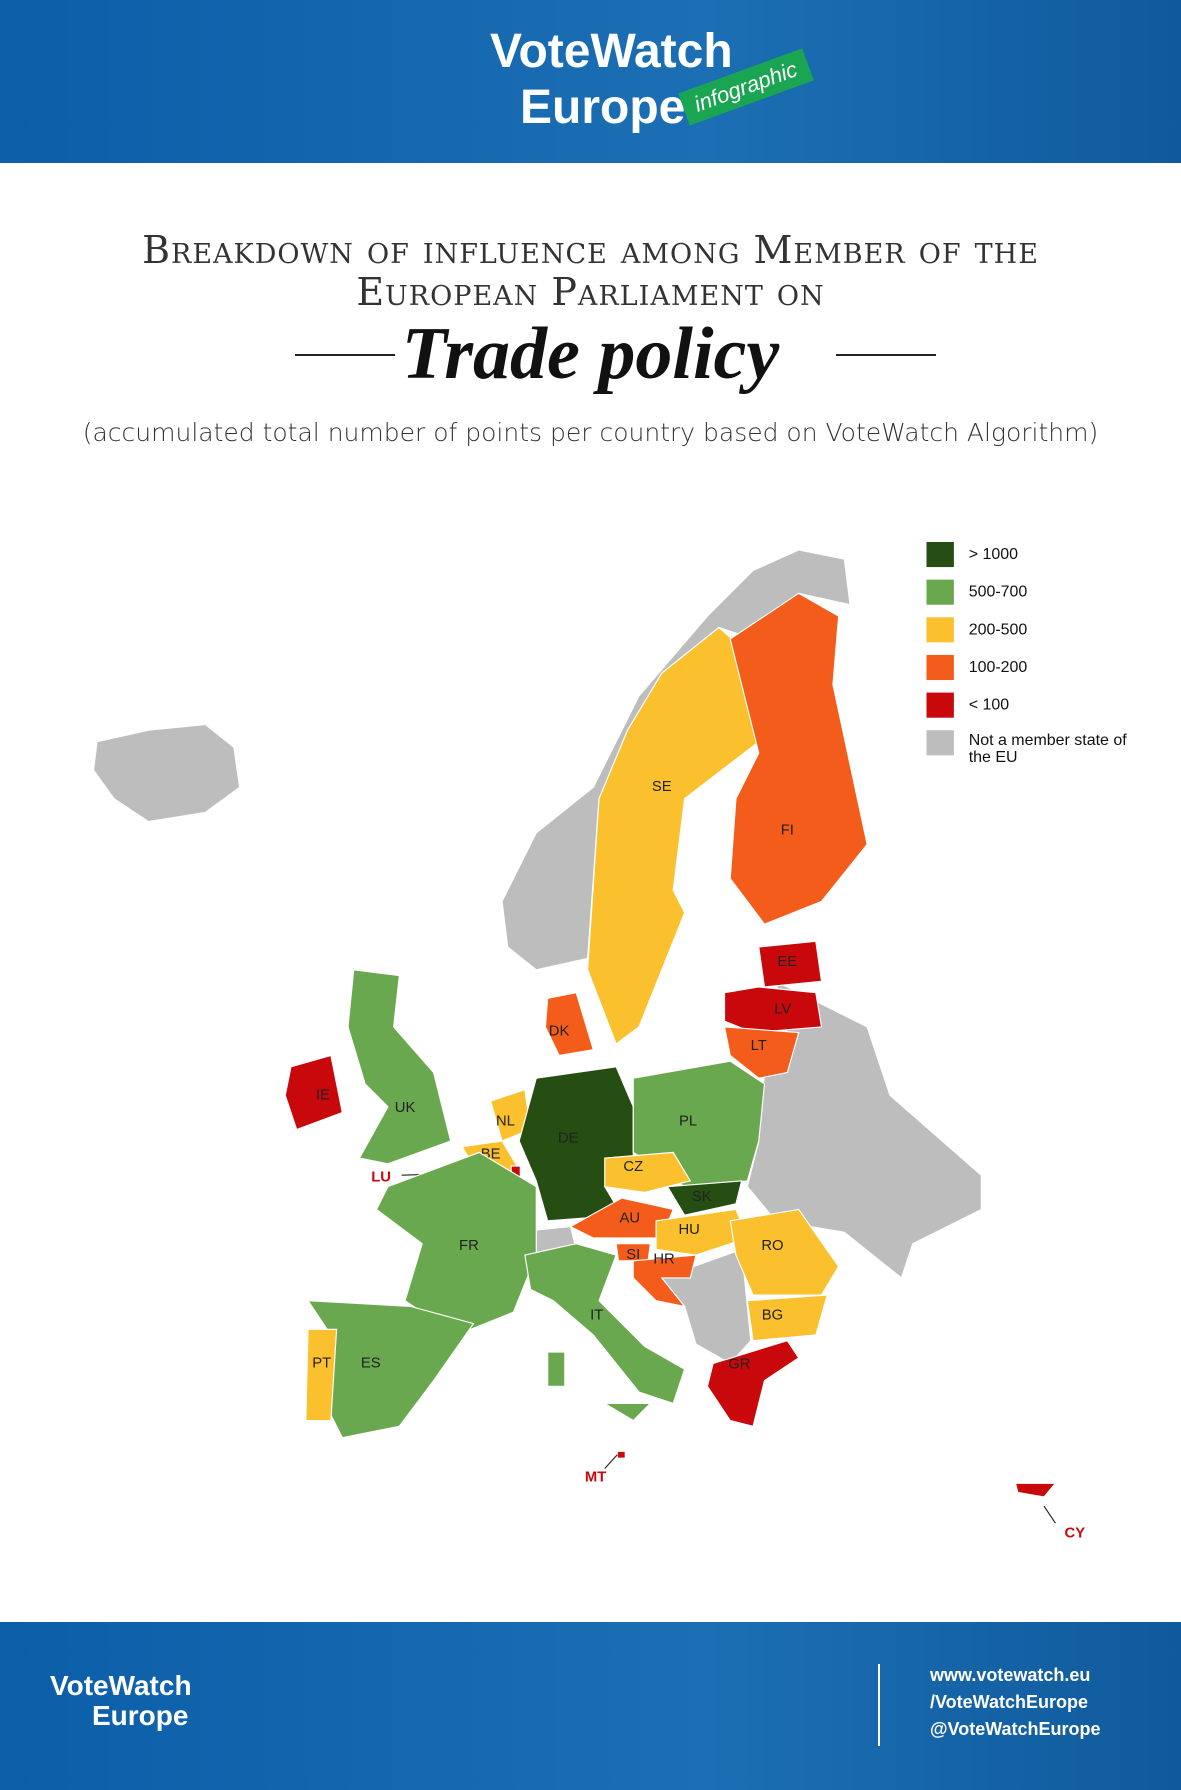 The height and width of the screenshot is (1790, 1181). What do you see at coordinates (688, 1122) in the screenshot?
I see `country-label: PL` at bounding box center [688, 1122].